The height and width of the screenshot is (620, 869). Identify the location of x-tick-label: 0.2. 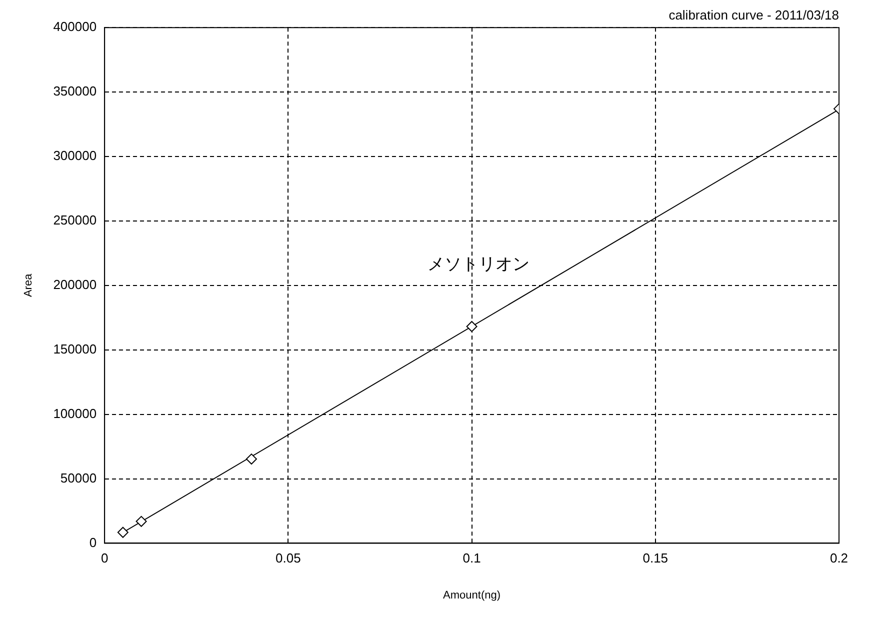
(839, 558).